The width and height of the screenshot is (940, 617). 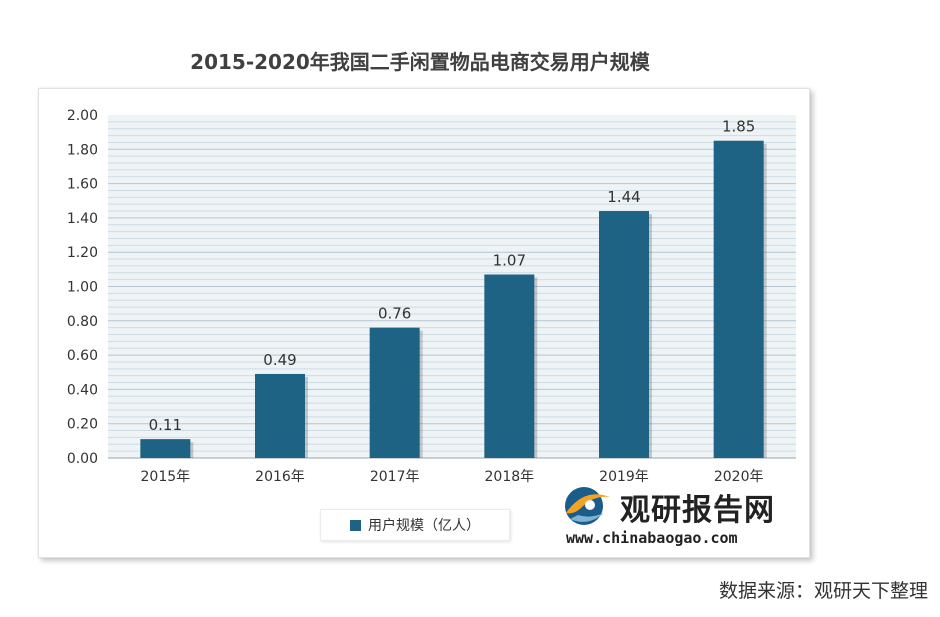 I want to click on y-tick-label: 1.20, so click(x=82, y=253).